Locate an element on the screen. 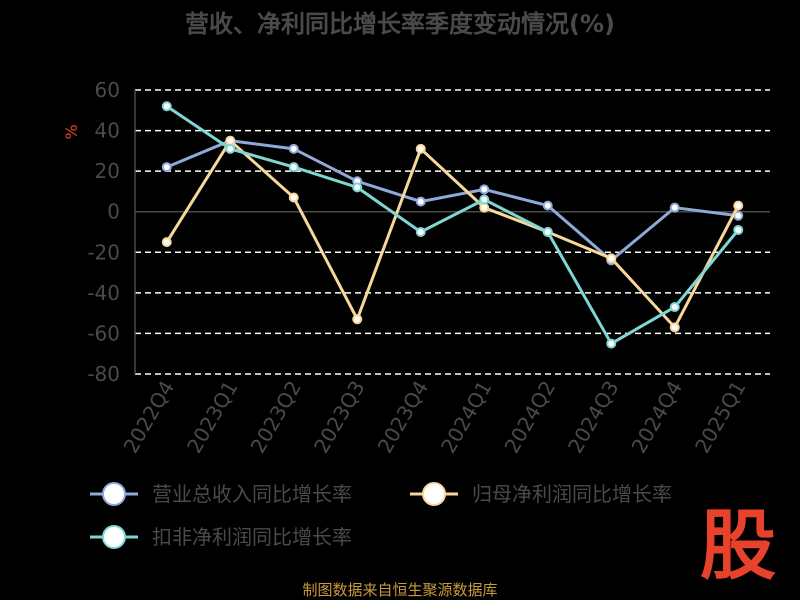 The image size is (800, 600). legend-label: 扣非净利润同比增长率 is located at coordinates (252, 537).